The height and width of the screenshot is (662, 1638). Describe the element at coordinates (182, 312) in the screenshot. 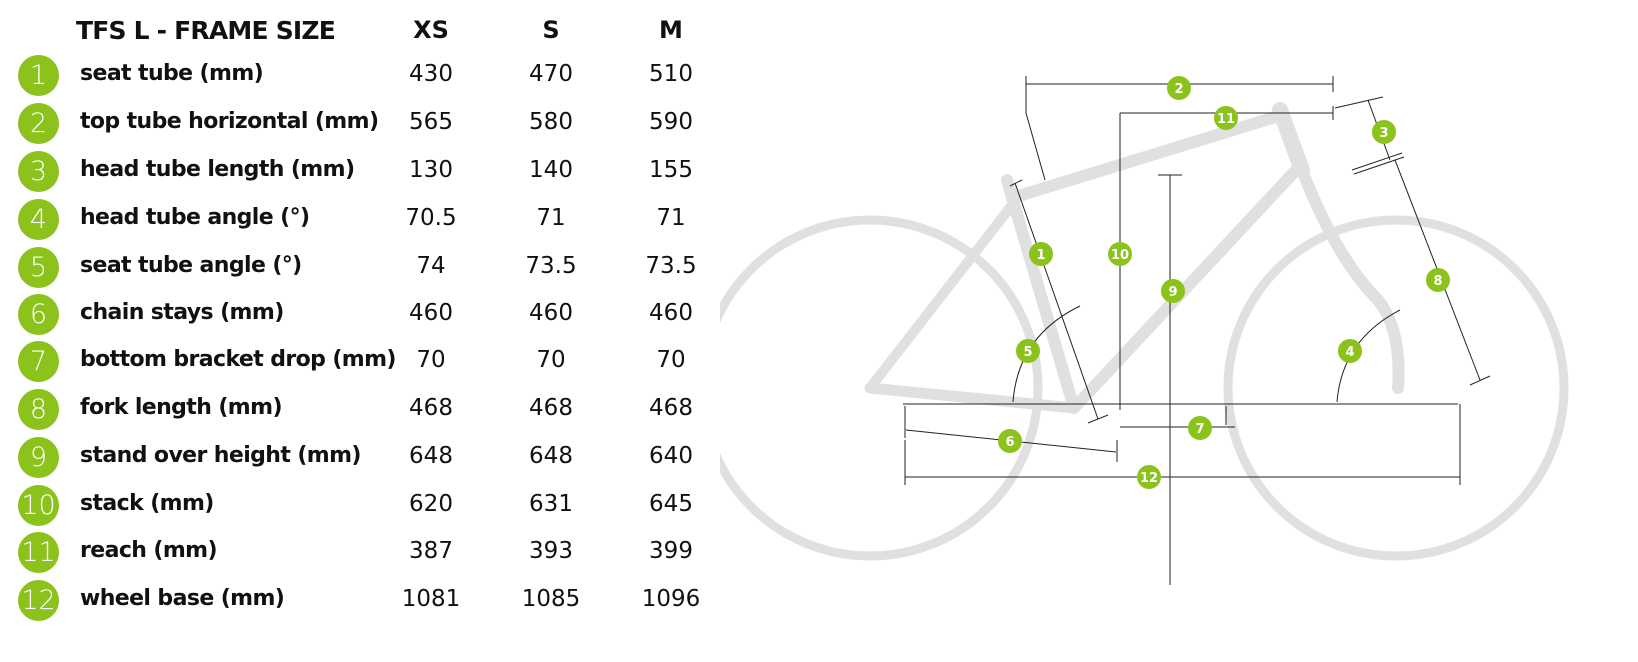

I see `row-label: chain stays (mm)` at that location.